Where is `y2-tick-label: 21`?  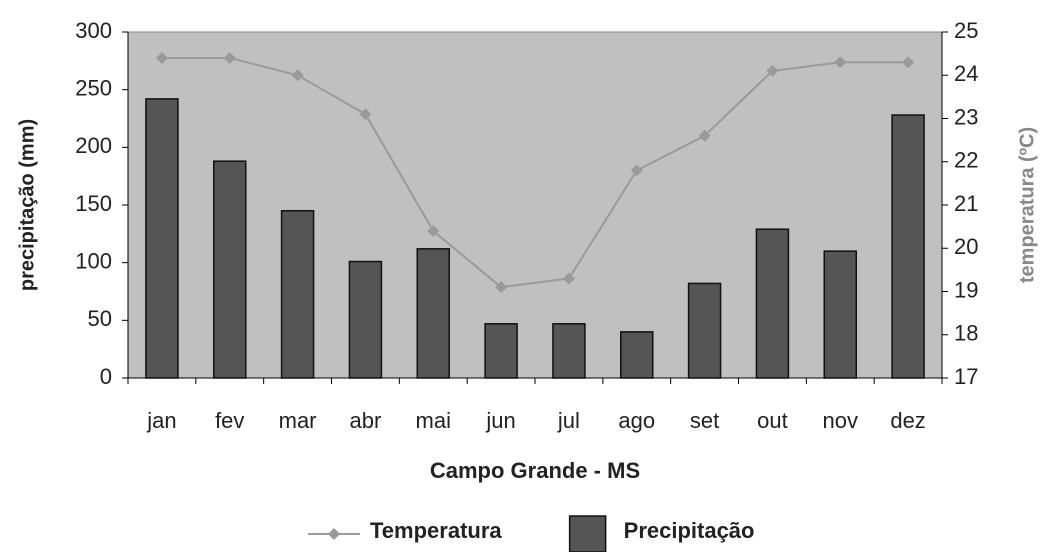
y2-tick-label: 21 is located at coordinates (966, 203).